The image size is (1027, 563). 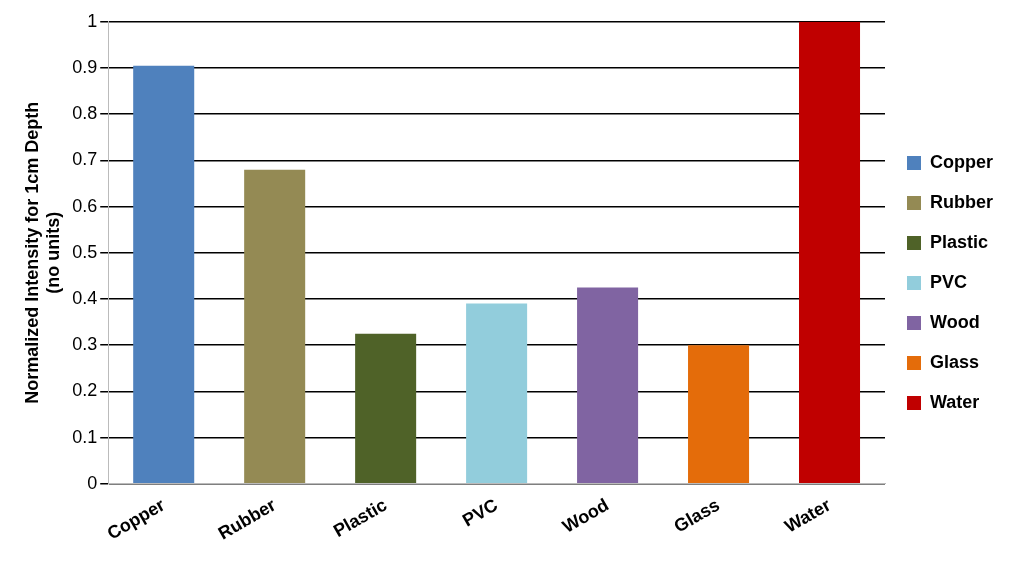 What do you see at coordinates (85, 113) in the screenshot?
I see `y-tick-label: 0.8` at bounding box center [85, 113].